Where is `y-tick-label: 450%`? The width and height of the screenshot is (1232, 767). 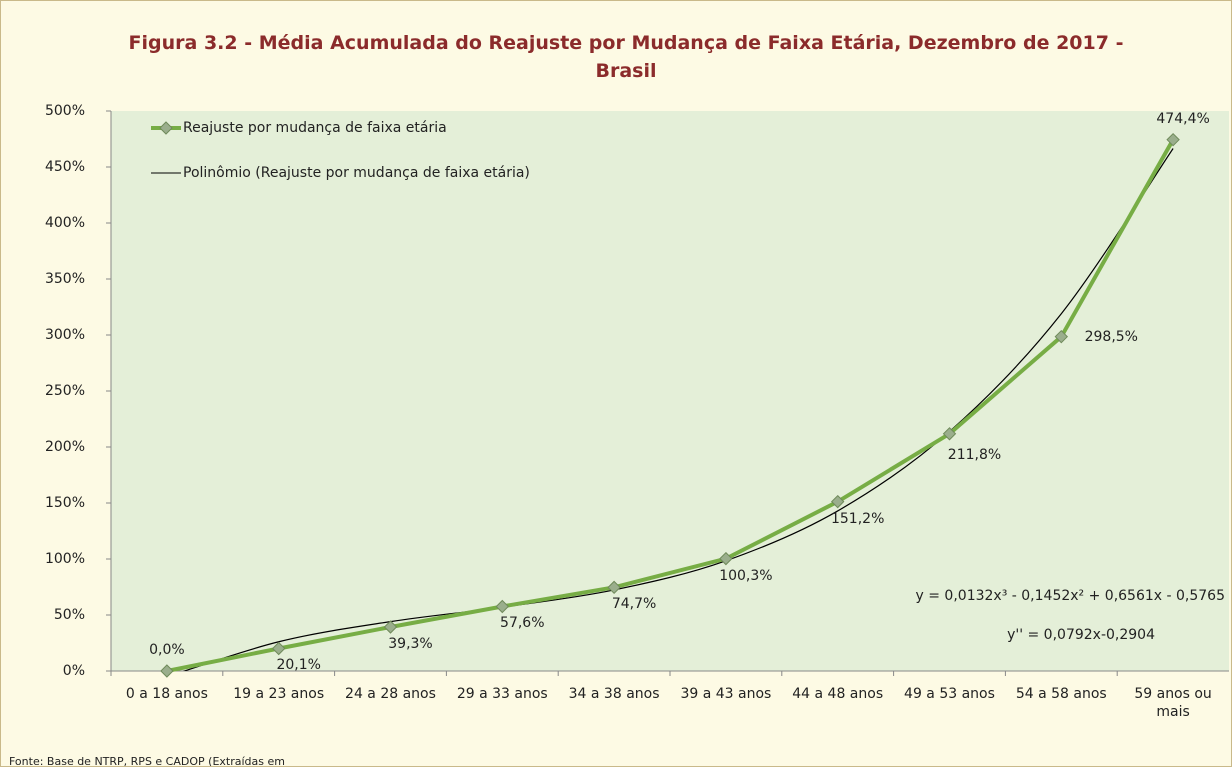 y-tick-label: 450% is located at coordinates (64, 167).